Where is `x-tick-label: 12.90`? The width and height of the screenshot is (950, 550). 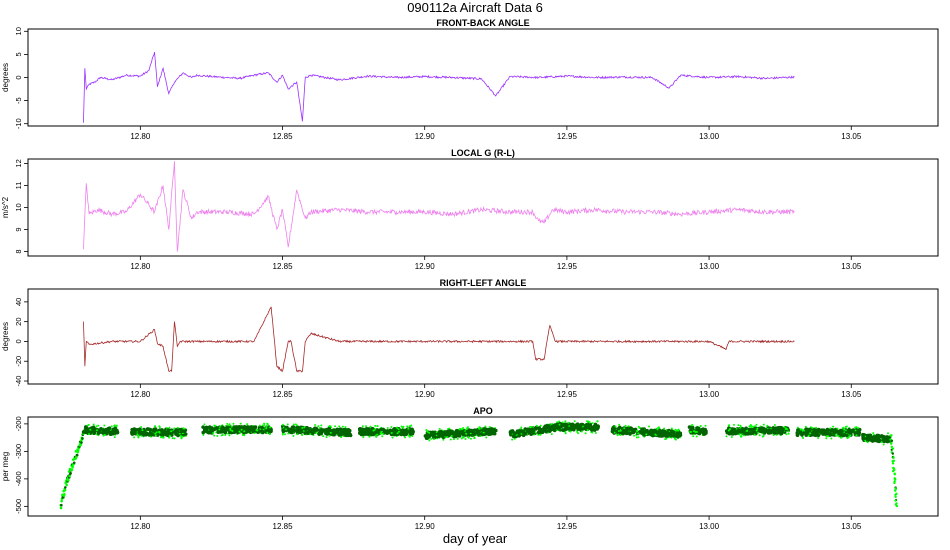
x-tick-label: 12.90 is located at coordinates (425, 266).